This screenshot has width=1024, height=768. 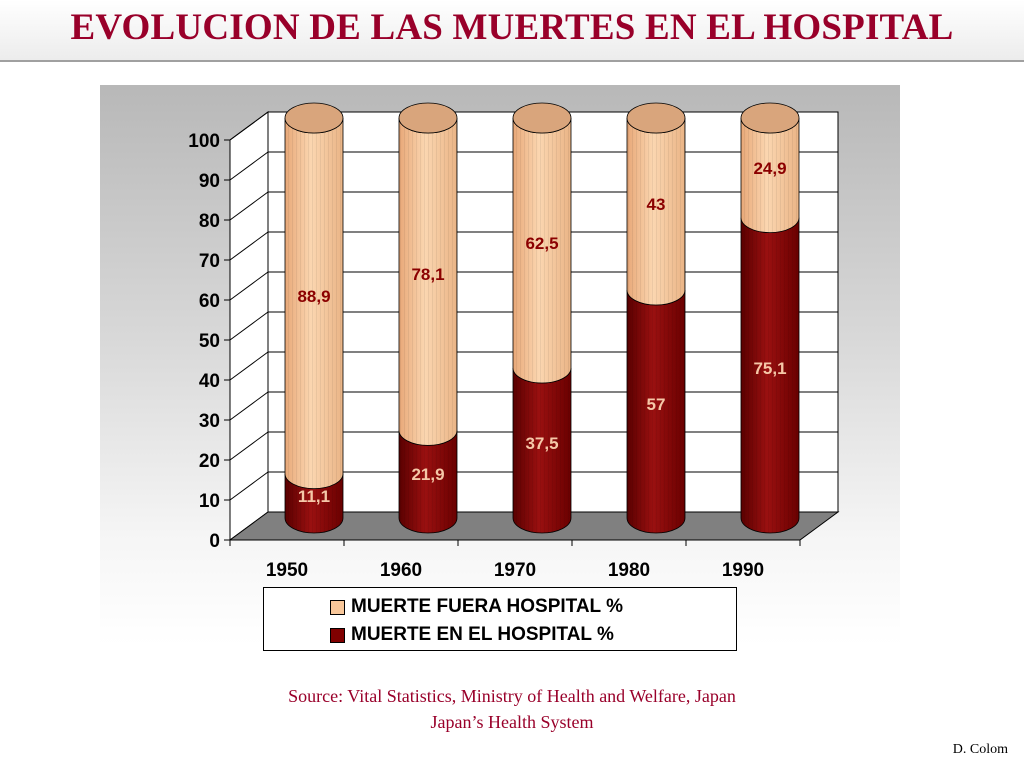 I want to click on bar-top-cap-1970, so click(x=542, y=118).